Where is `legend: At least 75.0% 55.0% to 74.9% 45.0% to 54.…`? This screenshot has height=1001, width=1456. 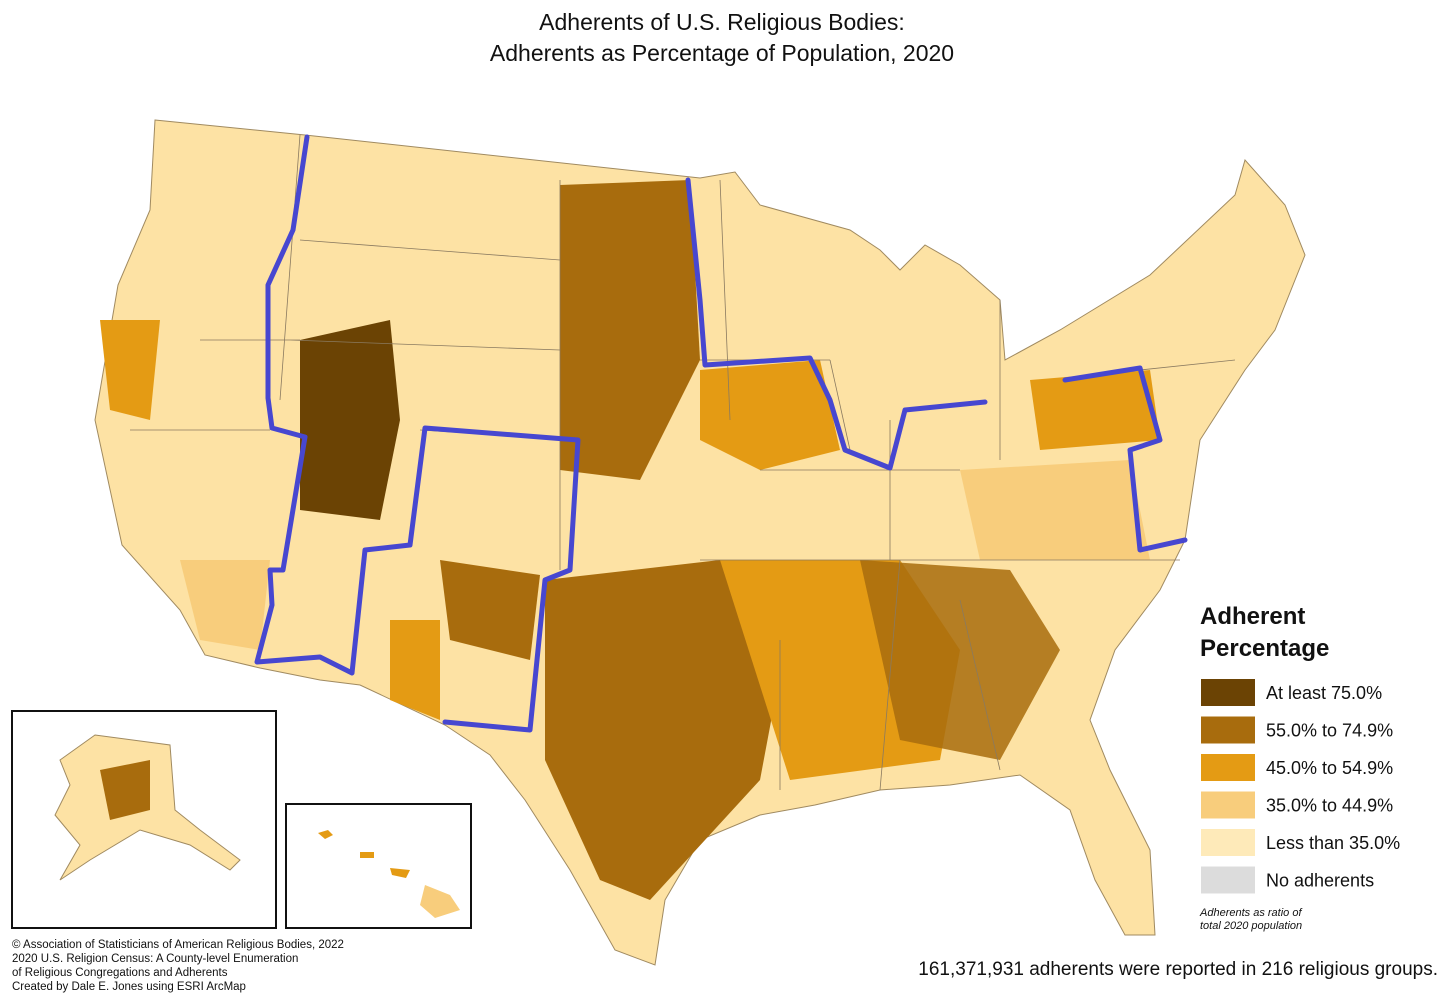
legend: At least 75.0% 55.0% to 74.9% 45.0% to 54.… is located at coordinates (1300, 786).